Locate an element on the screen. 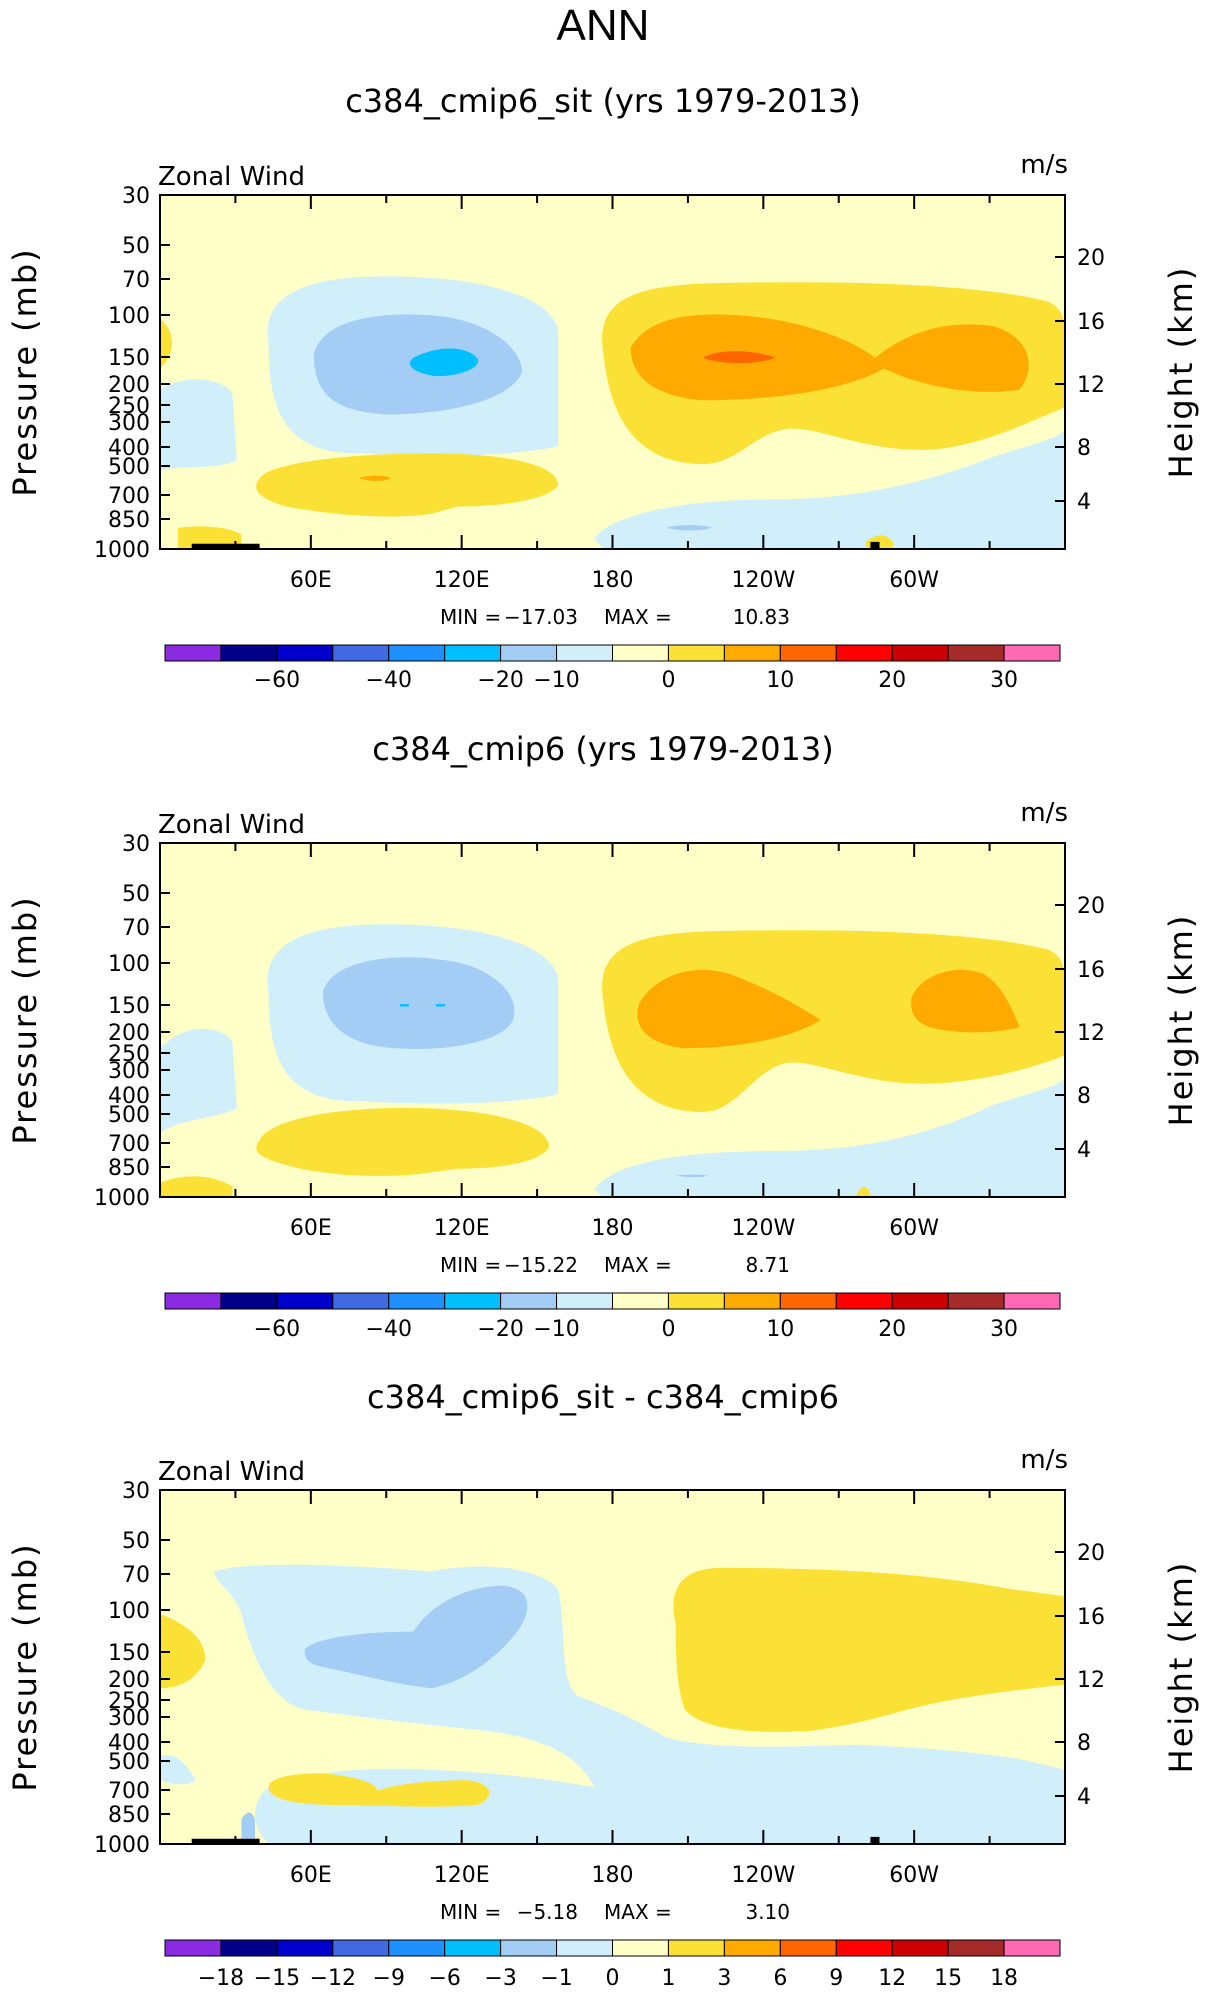  panel-title: c384_cmip6 (yrs 1979-2013) is located at coordinates (603, 749).